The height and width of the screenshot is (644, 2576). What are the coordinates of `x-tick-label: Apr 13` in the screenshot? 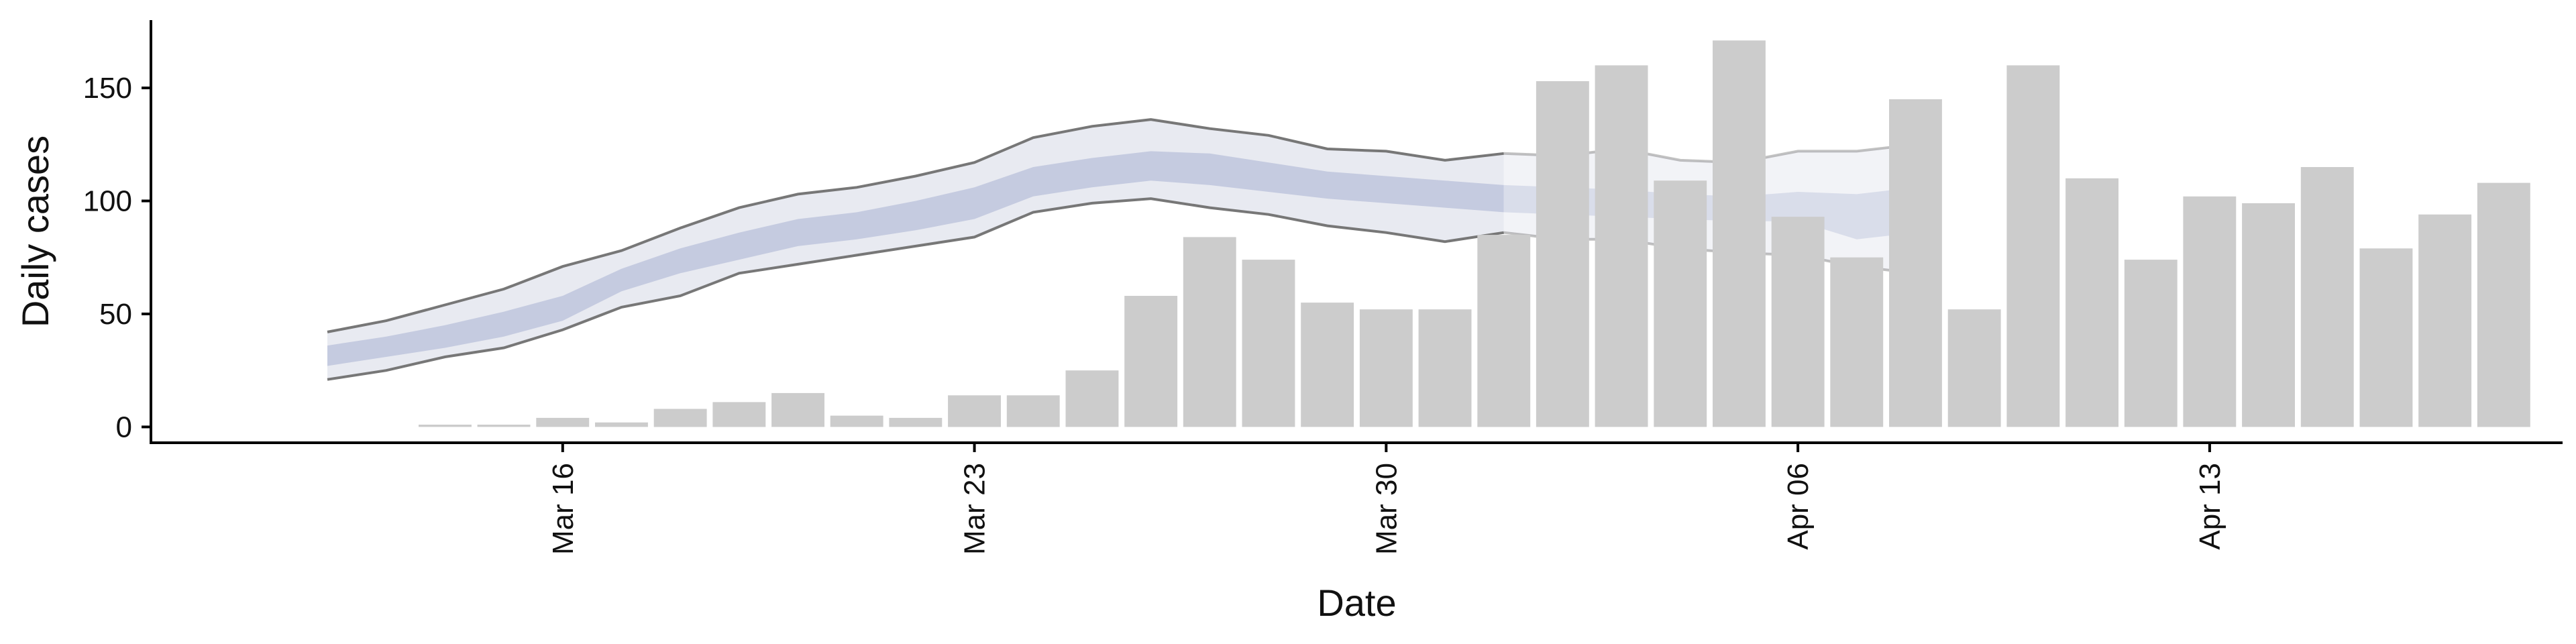 It's located at (2210, 506).